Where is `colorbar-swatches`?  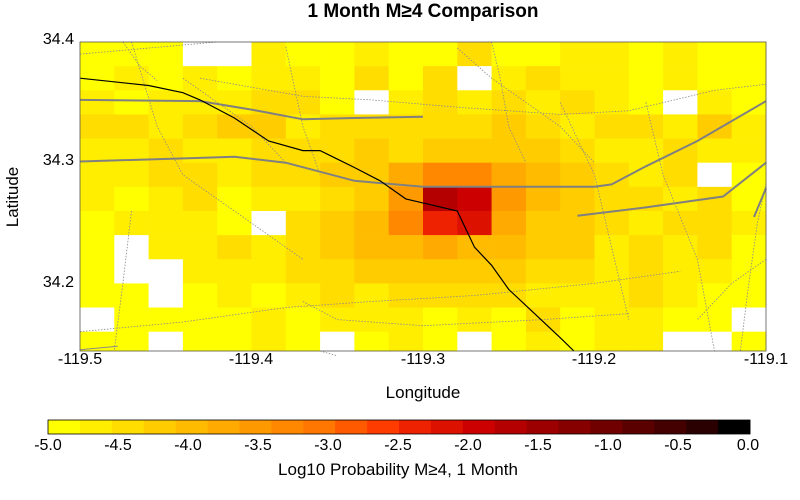 colorbar-swatches is located at coordinates (399, 427).